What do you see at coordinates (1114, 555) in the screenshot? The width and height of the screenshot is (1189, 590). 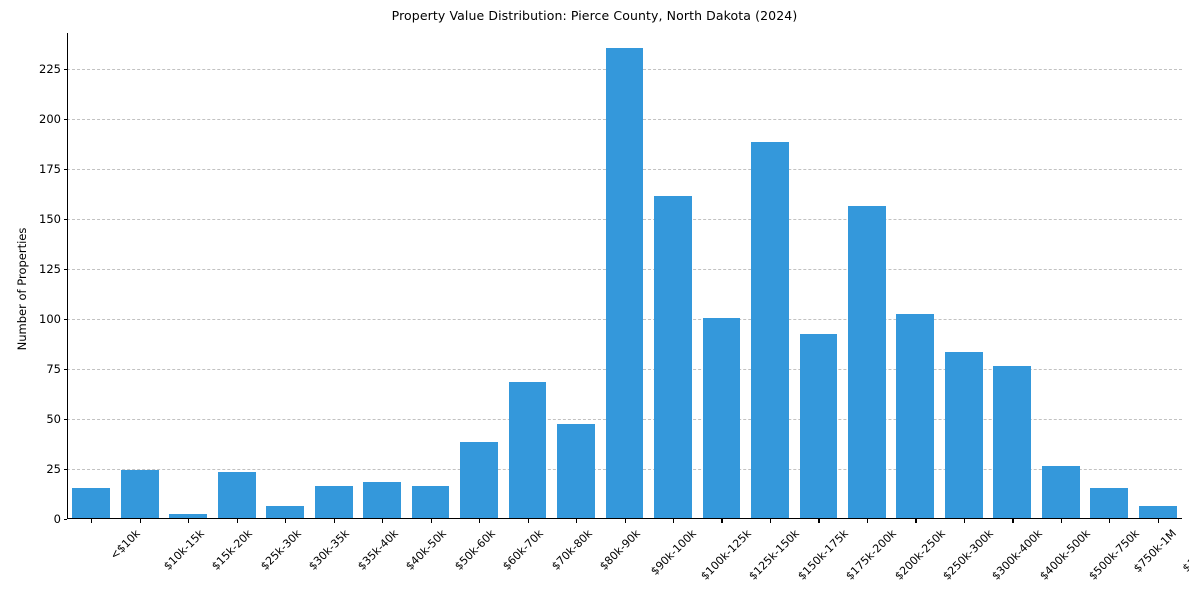 I see `x-tick-label: $500k-750k` at bounding box center [1114, 555].